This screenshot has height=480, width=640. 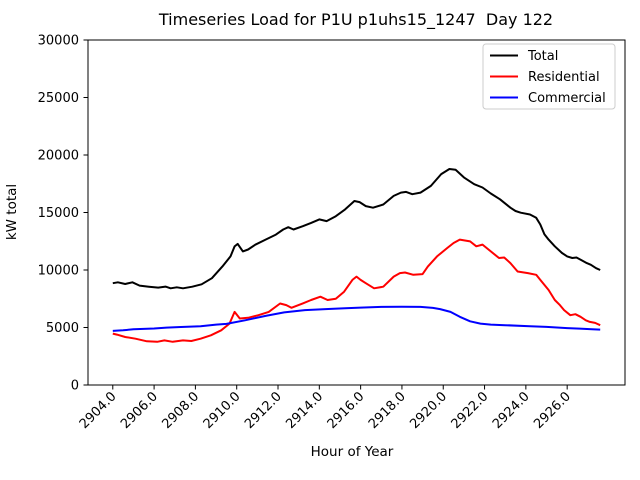 I want to click on y-tick-label: 25000, so click(x=58, y=98).